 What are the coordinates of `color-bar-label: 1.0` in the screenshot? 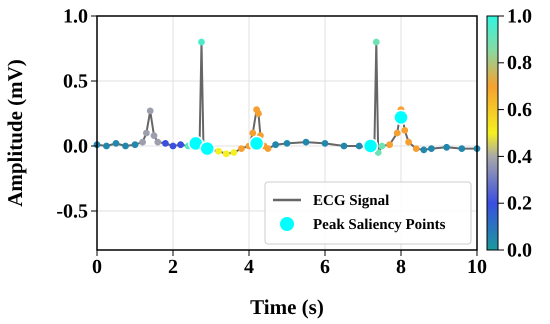 It's located at (519, 16).